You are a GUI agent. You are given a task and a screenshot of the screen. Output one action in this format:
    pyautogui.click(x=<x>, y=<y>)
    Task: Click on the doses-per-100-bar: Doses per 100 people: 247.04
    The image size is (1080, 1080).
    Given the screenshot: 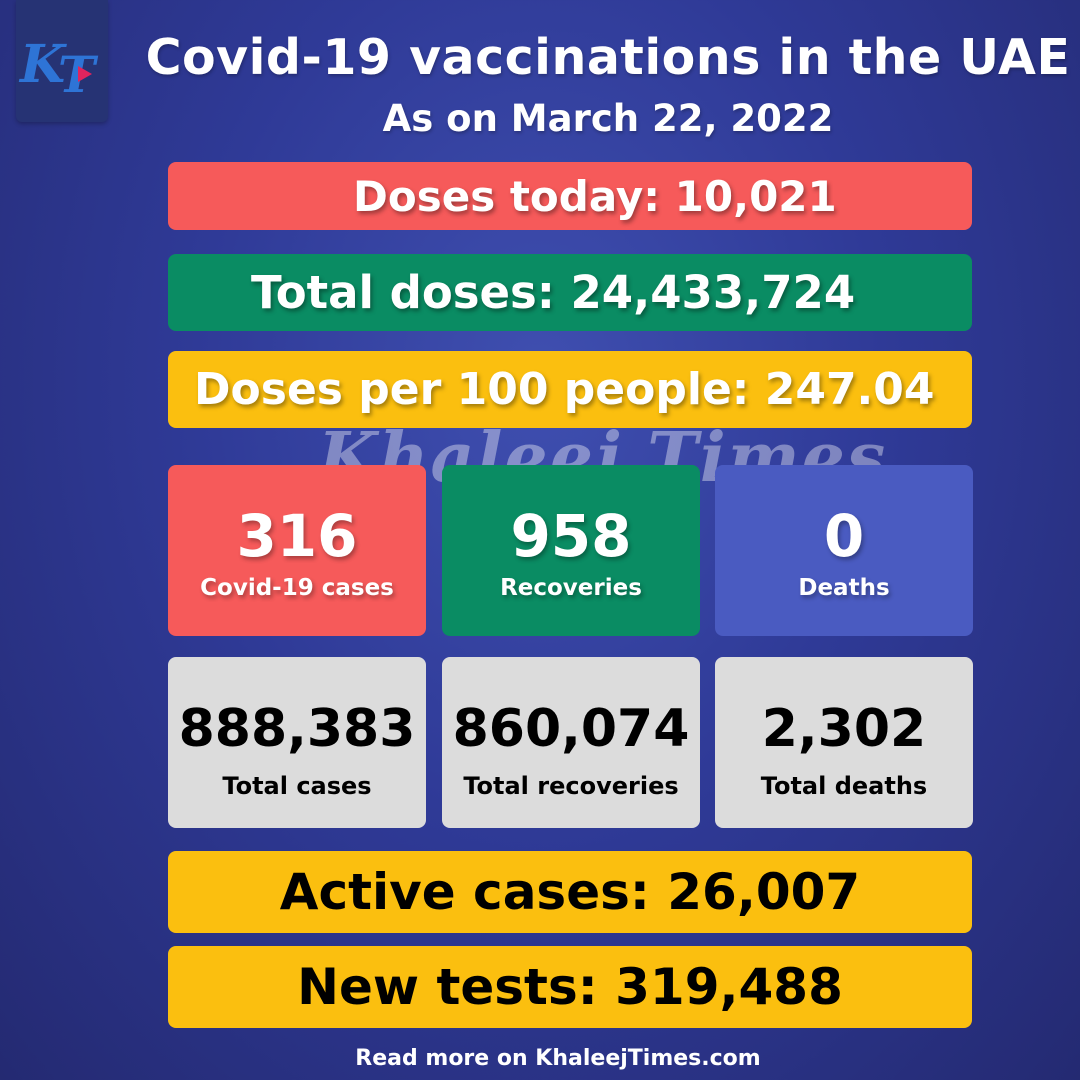 What is the action you would take?
    pyautogui.click(x=570, y=389)
    